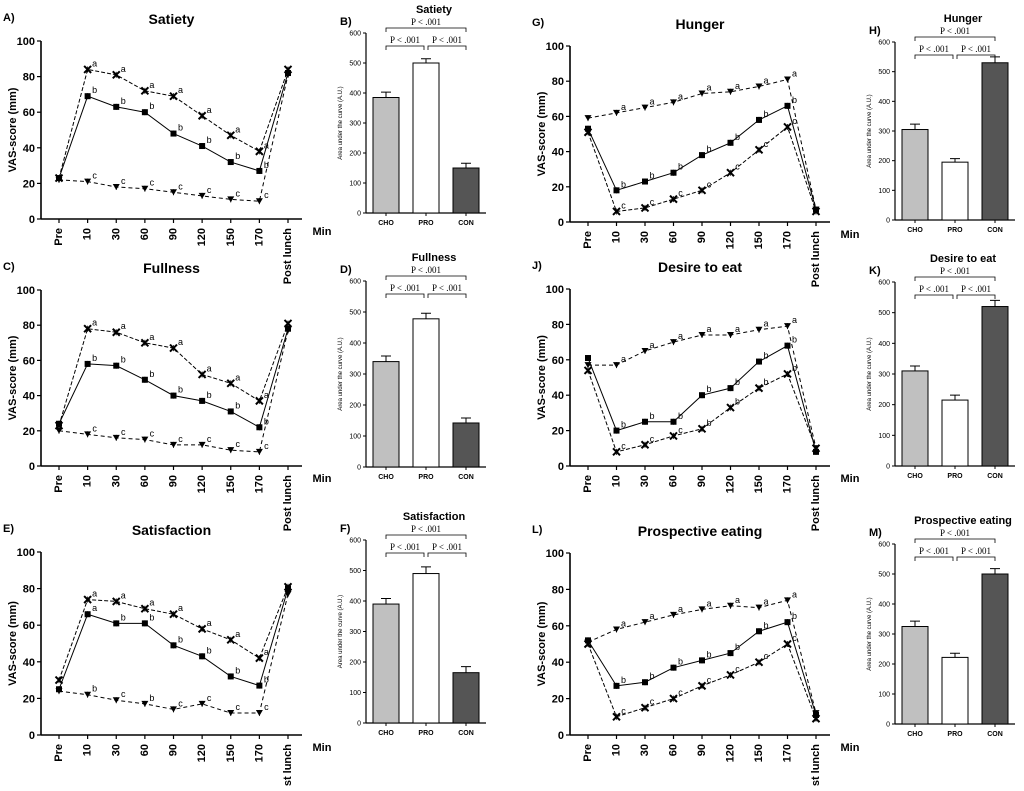 The image size is (1024, 791). Describe the element at coordinates (466, 445) in the screenshot. I see `bar-con` at that location.